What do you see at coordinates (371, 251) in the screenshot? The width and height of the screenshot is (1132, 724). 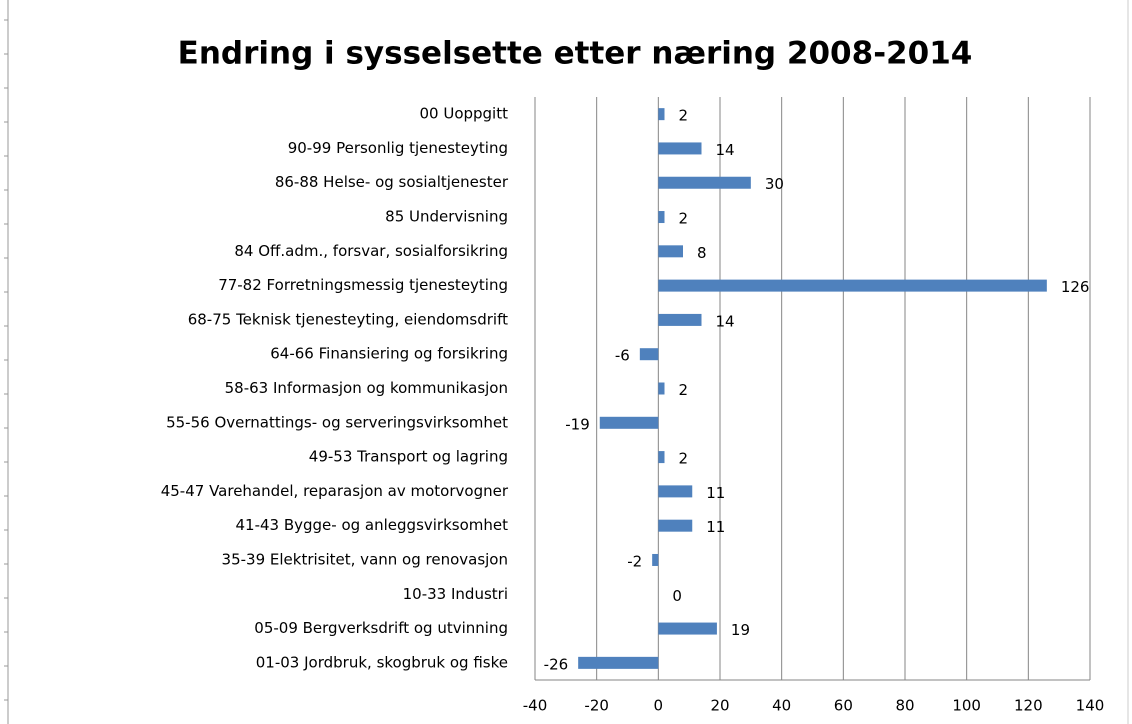 I see `y-tick-label: 84 Off.adm., forsvar, sosialforsikring` at bounding box center [371, 251].